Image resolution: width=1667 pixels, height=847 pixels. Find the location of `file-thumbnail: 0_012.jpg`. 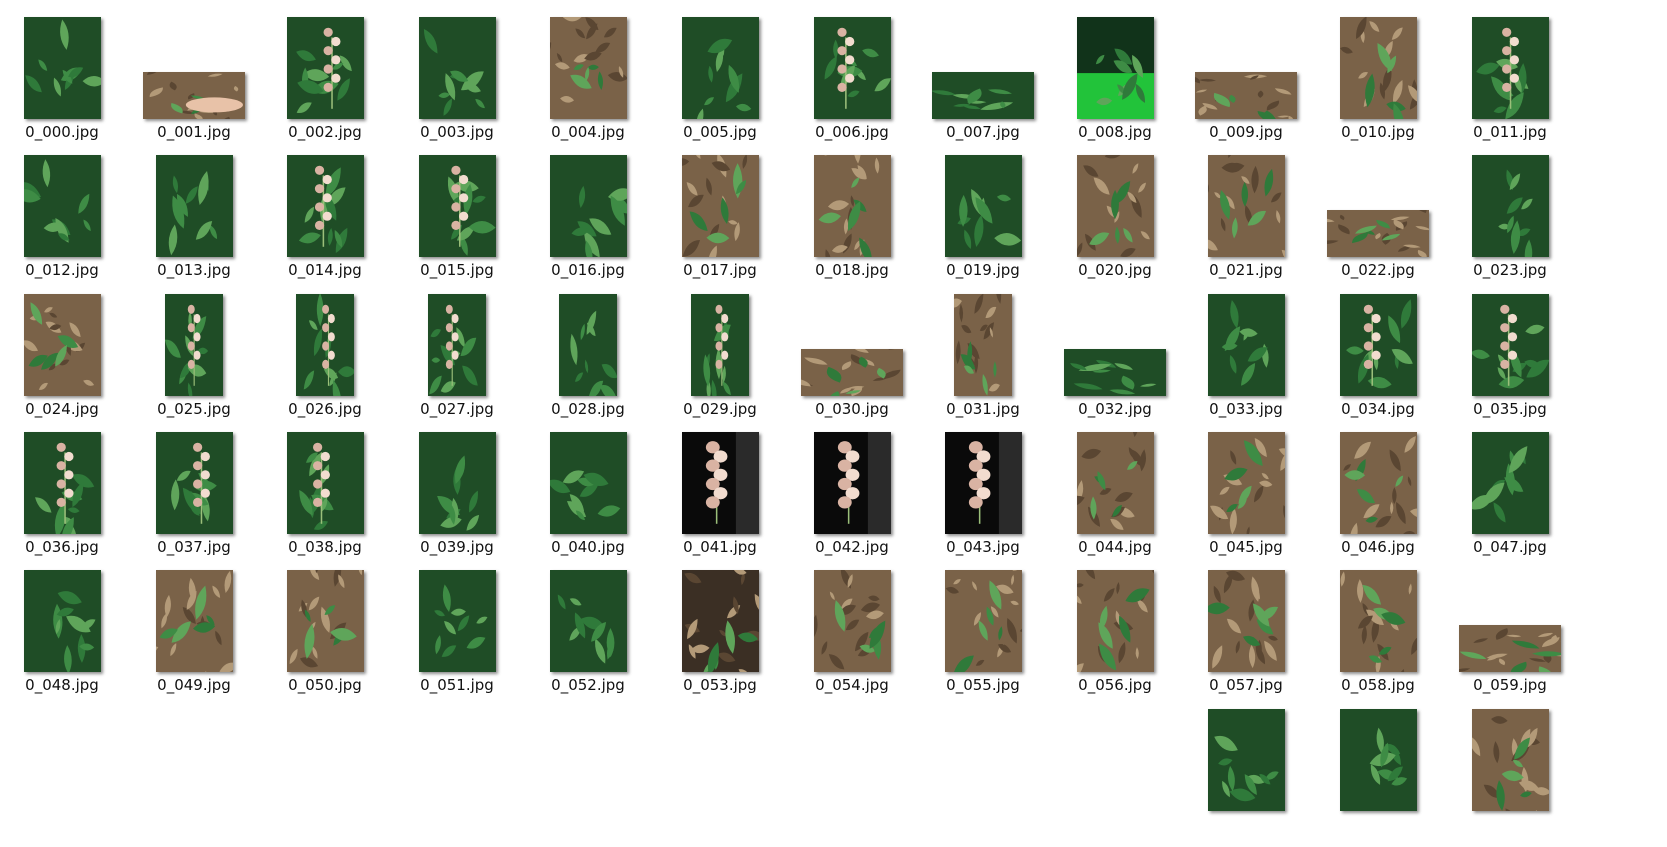

file-thumbnail: 0_012.jpg is located at coordinates (66, 219).